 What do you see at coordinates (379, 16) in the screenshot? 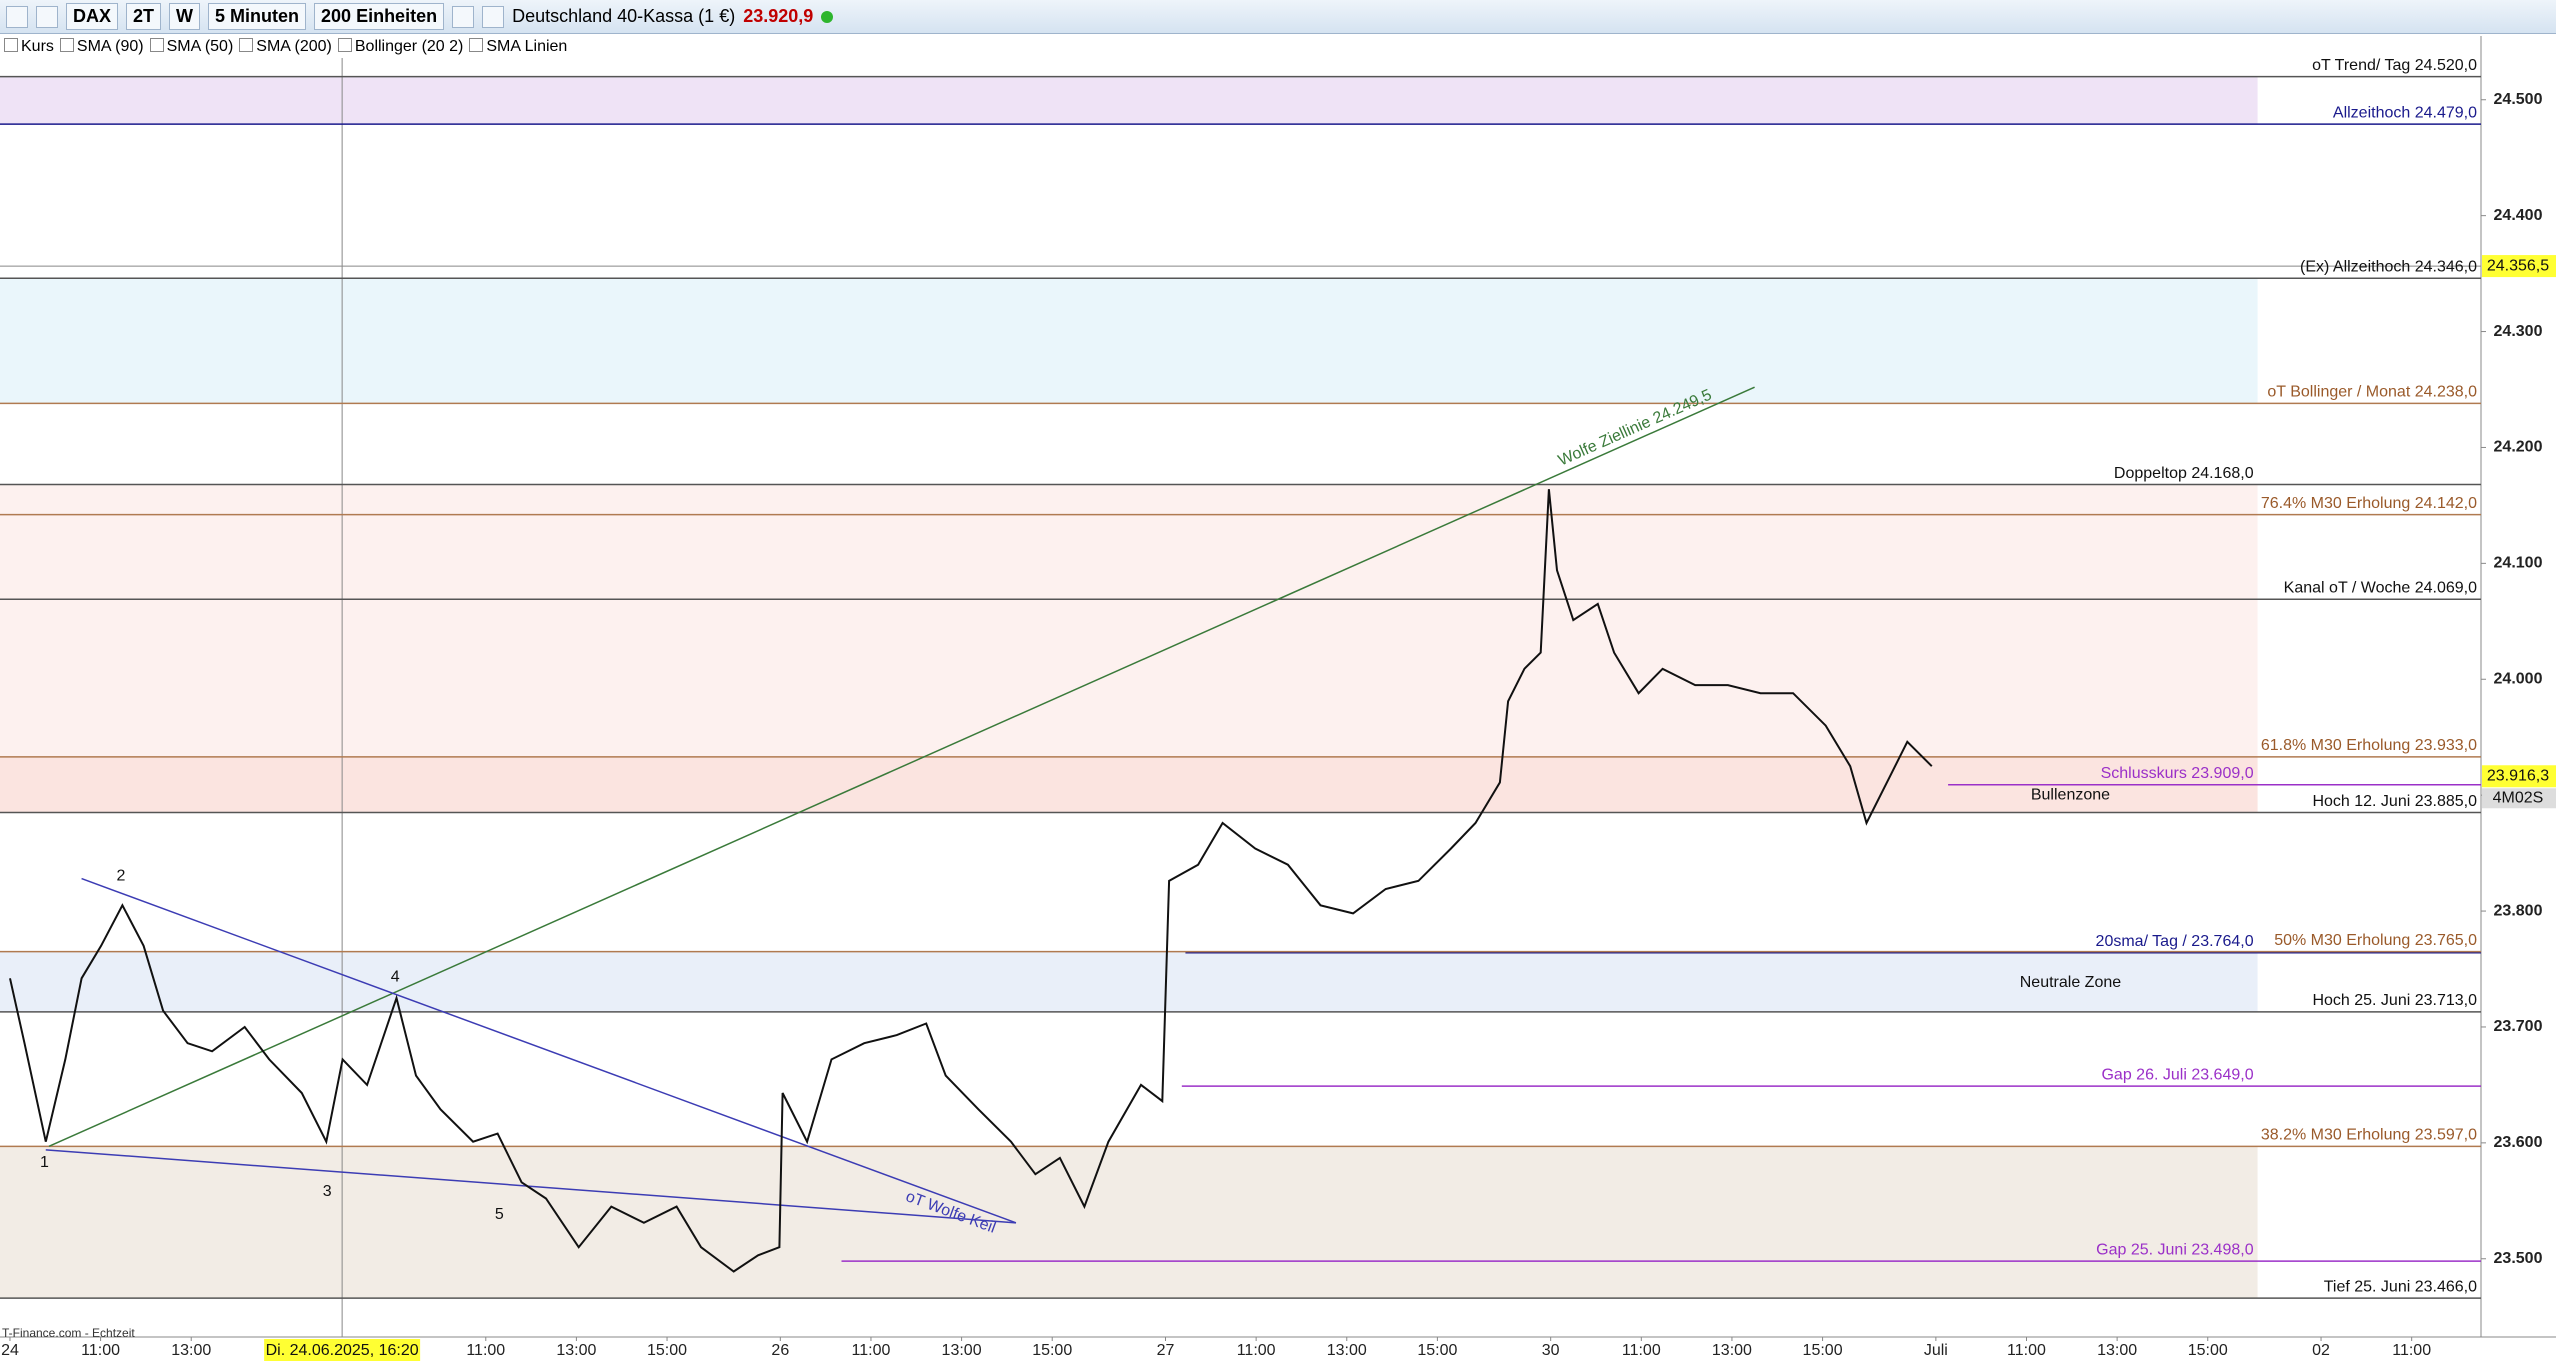
I see `units-select: 200 Einheiten` at bounding box center [379, 16].